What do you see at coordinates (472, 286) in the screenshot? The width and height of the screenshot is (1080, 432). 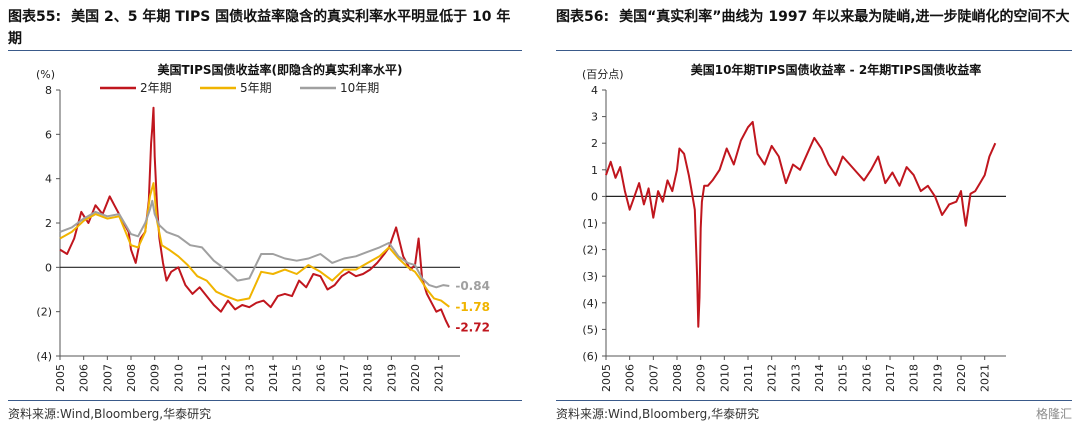 I see `end-value-label: -0.84` at bounding box center [472, 286].